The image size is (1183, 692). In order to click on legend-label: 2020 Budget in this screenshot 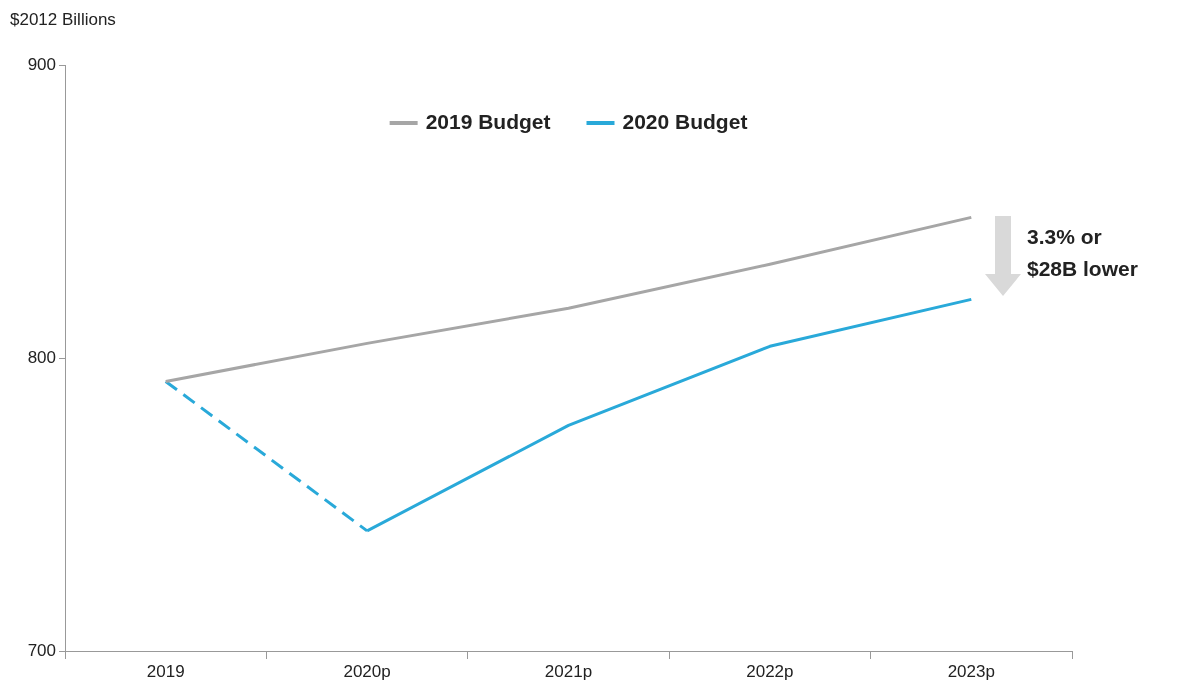, I will do `click(685, 121)`.